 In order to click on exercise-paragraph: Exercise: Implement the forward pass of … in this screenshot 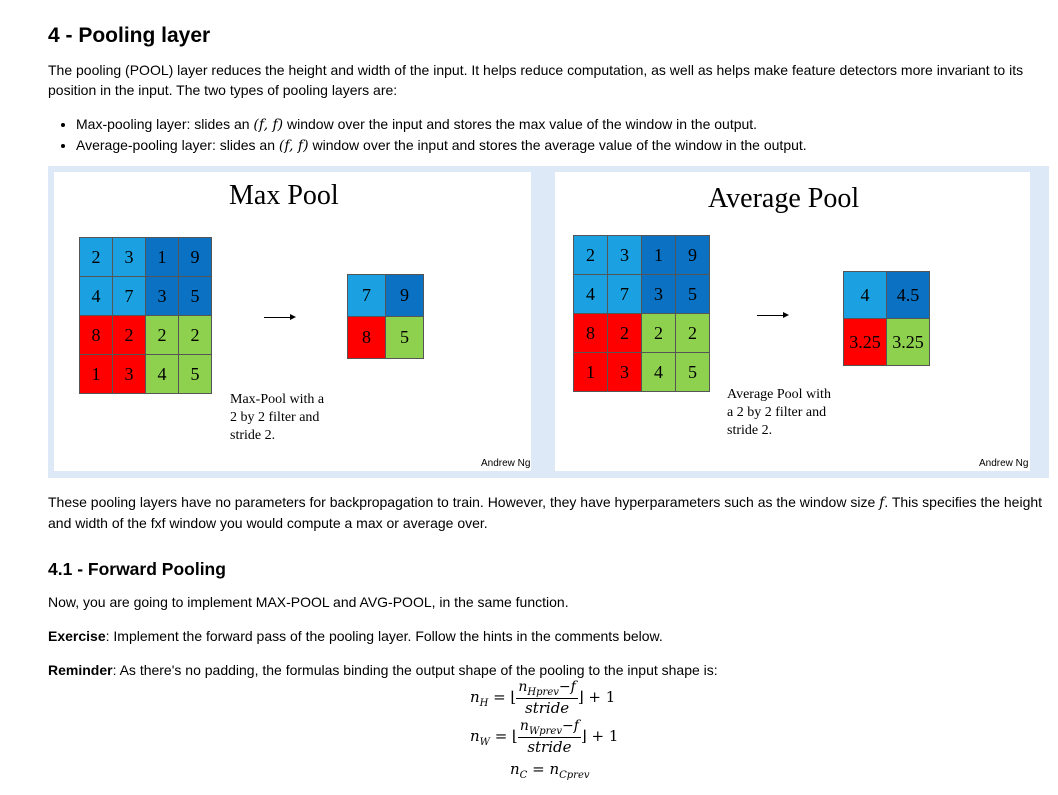, I will do `click(355, 636)`.